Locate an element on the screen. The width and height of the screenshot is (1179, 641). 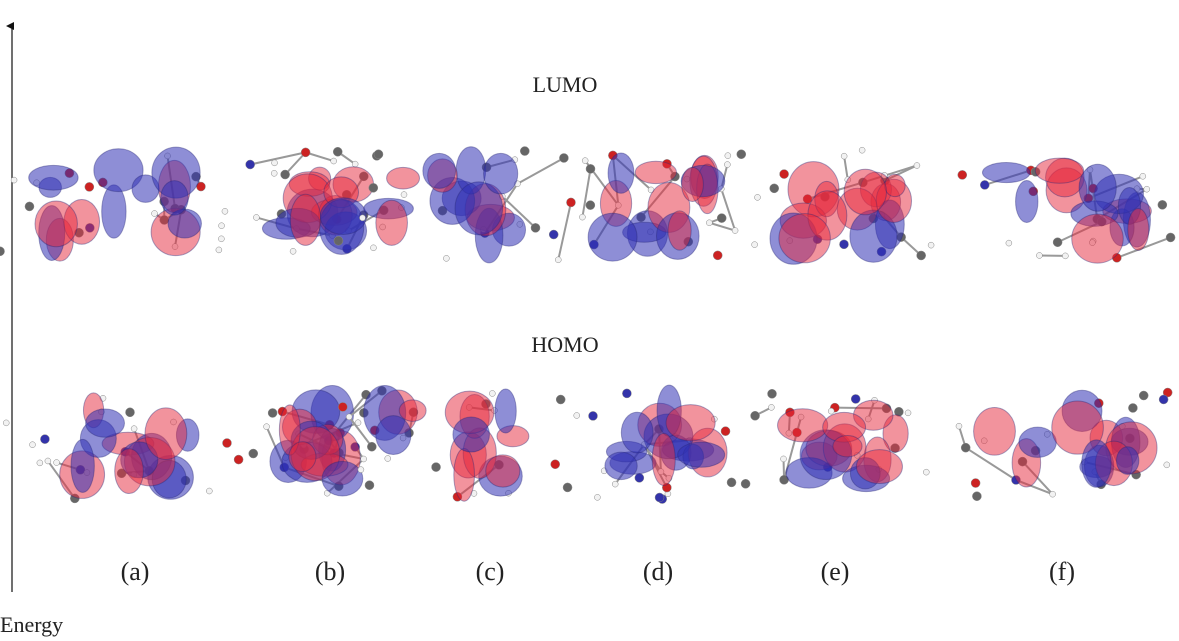
panel-label: (b) is located at coordinates (330, 571).